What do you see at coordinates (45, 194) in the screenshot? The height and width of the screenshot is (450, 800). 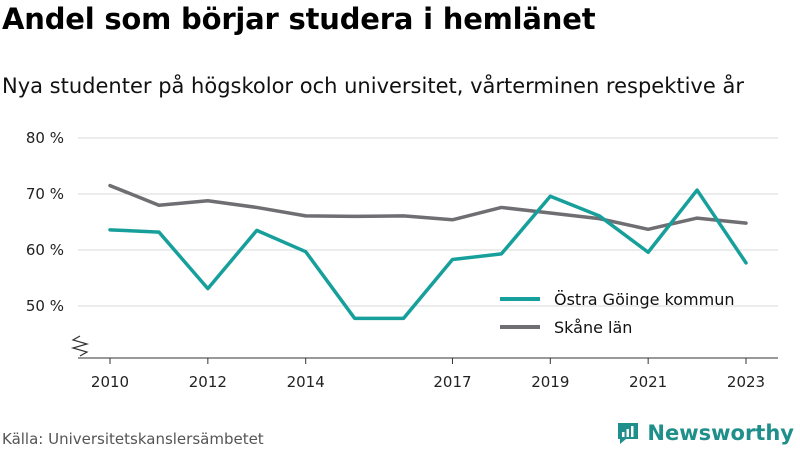 I see `y-tick-label: 70 %` at bounding box center [45, 194].